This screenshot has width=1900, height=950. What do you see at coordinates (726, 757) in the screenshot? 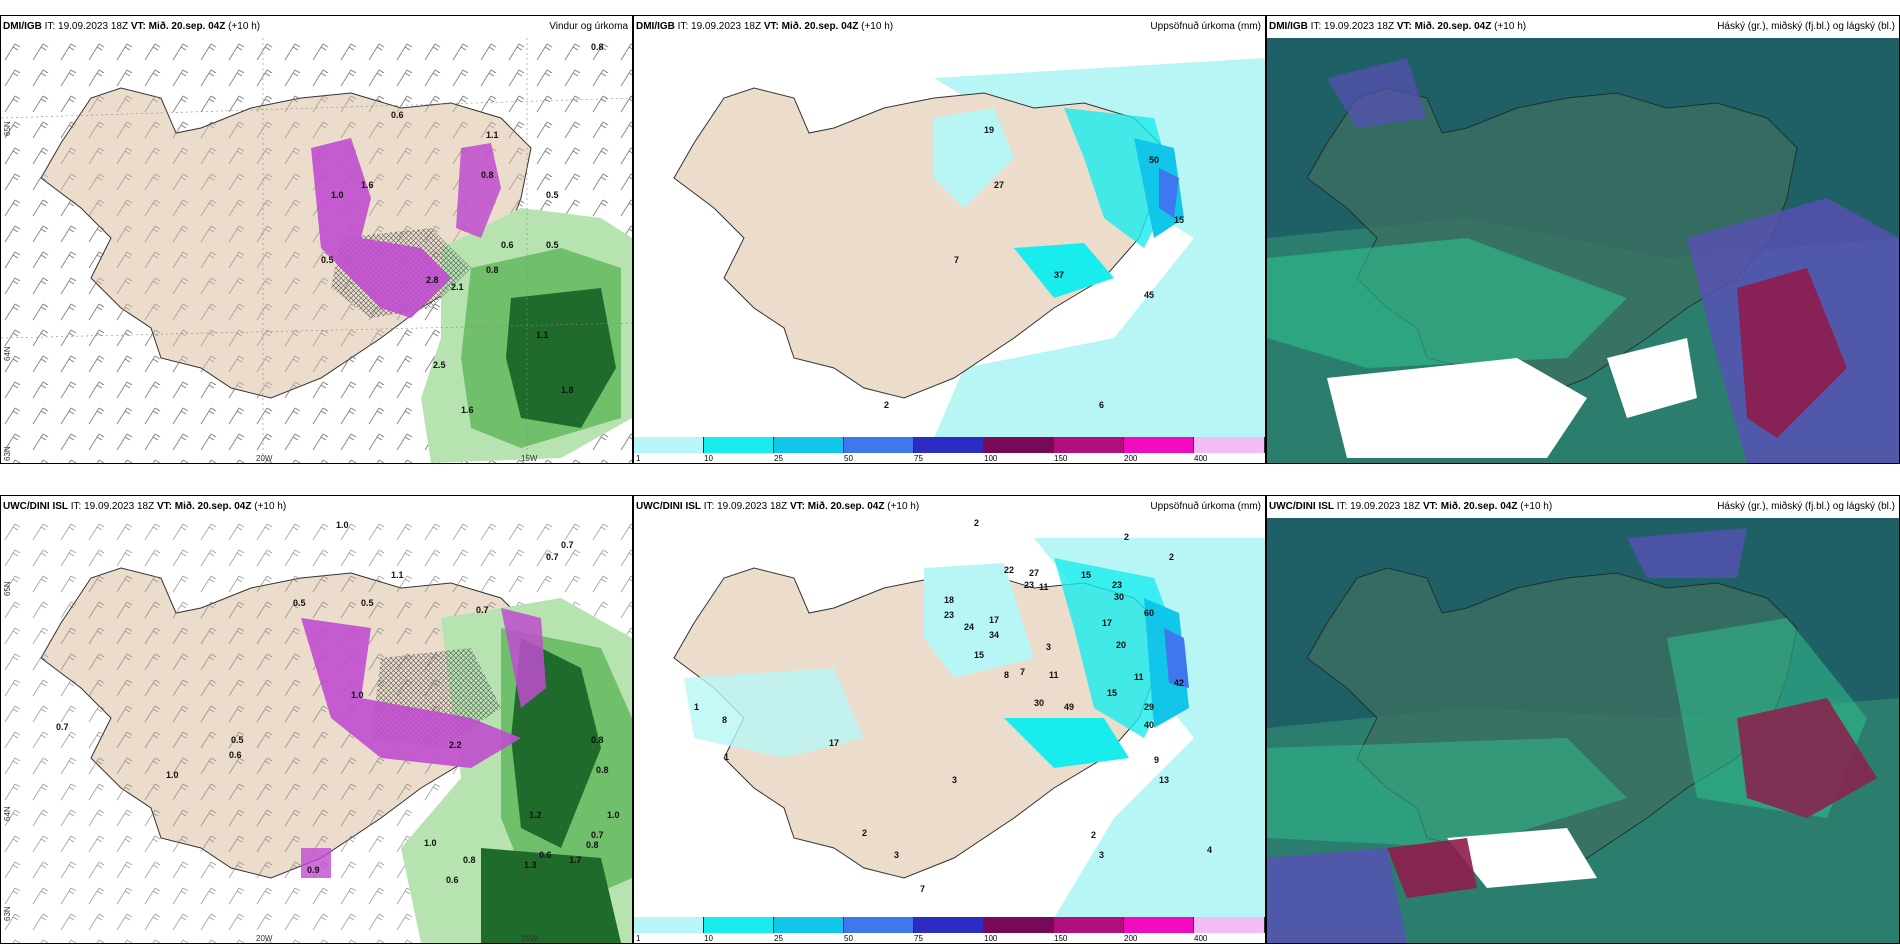
I see `value-label: 1` at bounding box center [726, 757].